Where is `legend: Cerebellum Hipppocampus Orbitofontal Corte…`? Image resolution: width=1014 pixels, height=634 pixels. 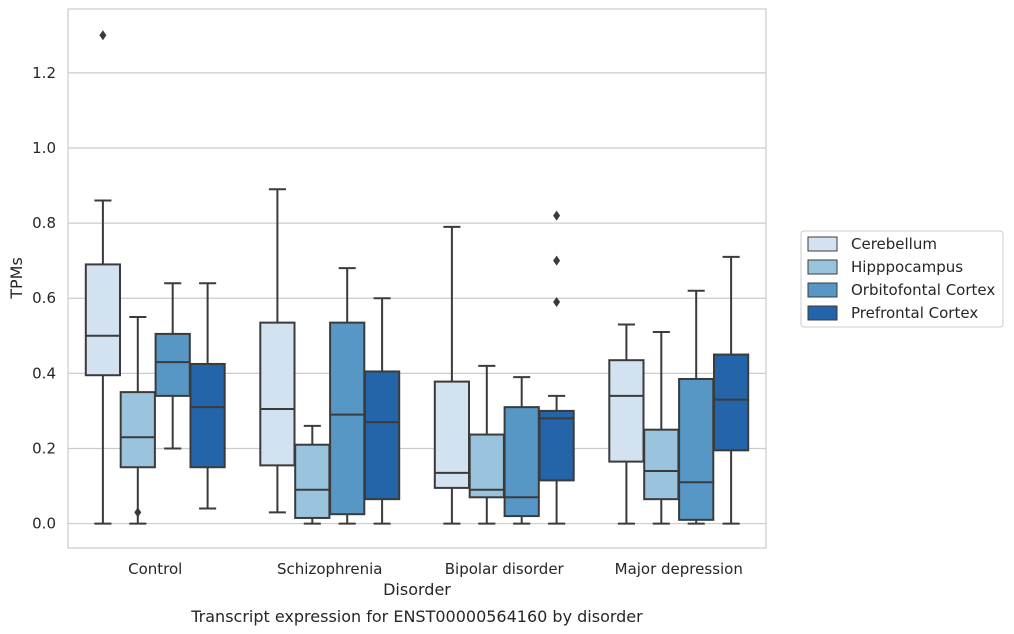
legend: Cerebellum Hipppocampus Orbitofontal Corte… is located at coordinates (902, 279).